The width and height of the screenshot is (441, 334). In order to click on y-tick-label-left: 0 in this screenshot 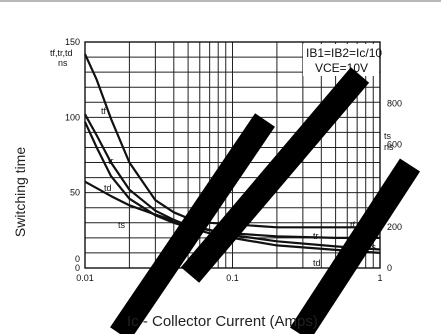, I will do `click(77, 268)`.